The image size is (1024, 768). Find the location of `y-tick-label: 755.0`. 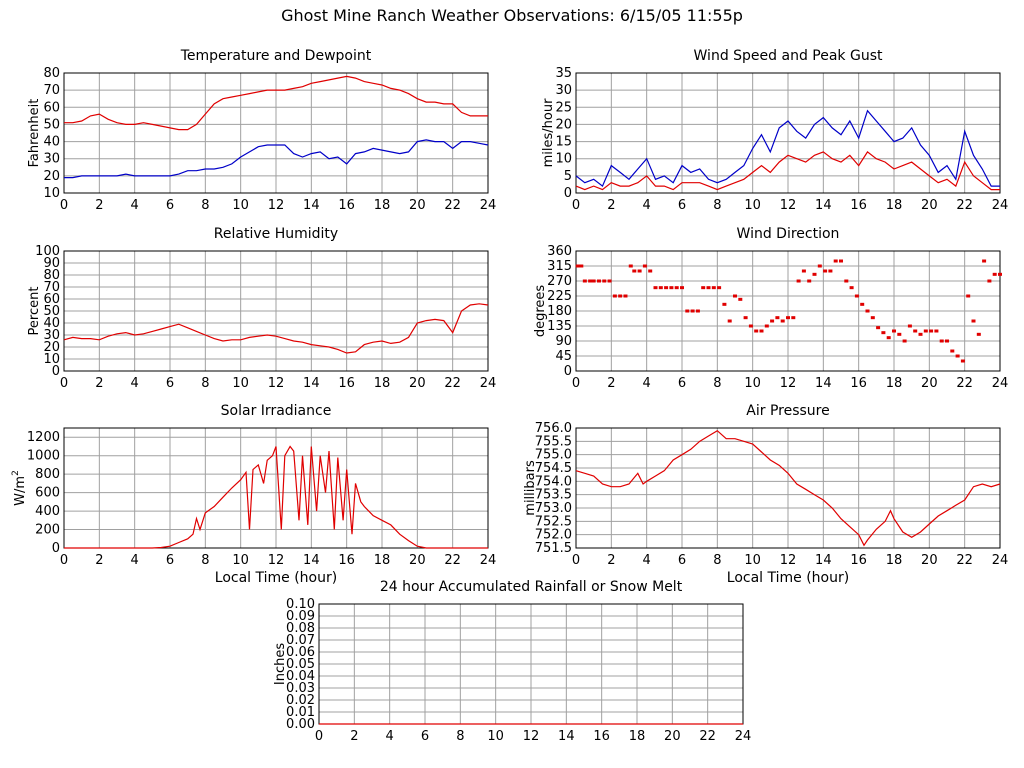

y-tick-label: 755.0 is located at coordinates (553, 455).